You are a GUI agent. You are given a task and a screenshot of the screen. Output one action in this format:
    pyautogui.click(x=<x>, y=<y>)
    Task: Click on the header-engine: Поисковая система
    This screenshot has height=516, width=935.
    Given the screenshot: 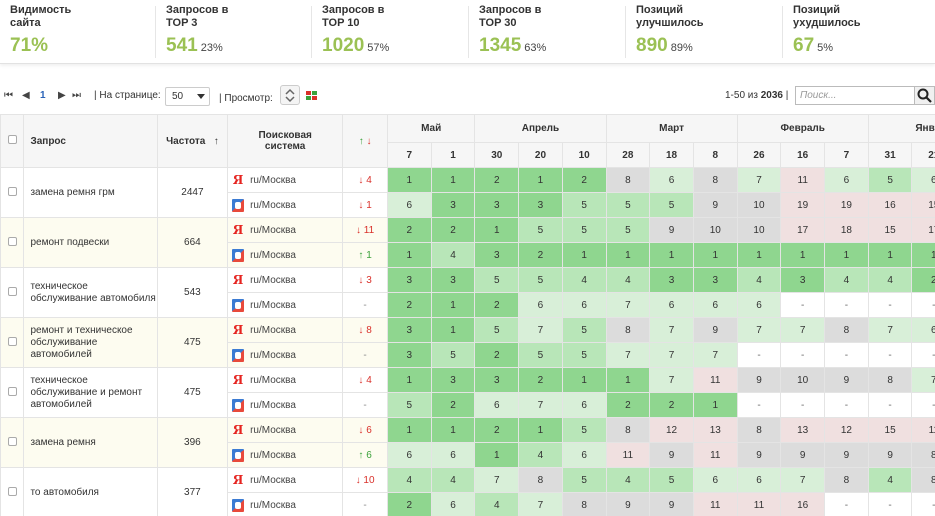 What is the action you would take?
    pyautogui.click(x=285, y=141)
    